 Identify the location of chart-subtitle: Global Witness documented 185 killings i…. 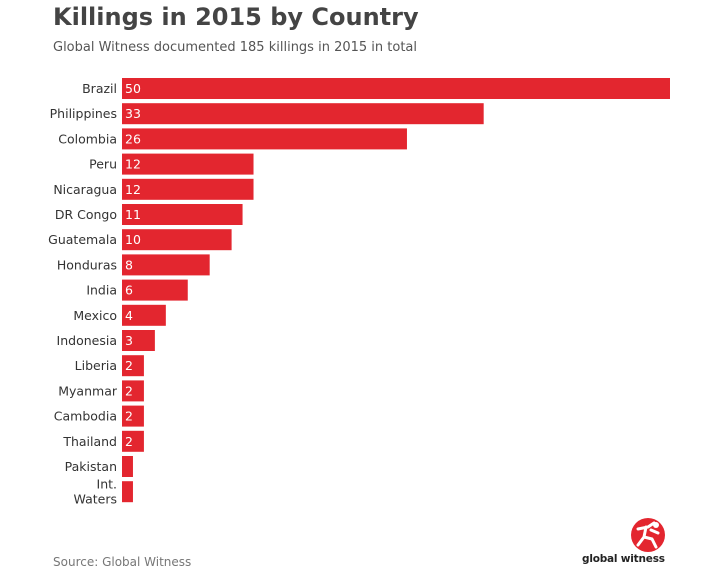
(235, 47).